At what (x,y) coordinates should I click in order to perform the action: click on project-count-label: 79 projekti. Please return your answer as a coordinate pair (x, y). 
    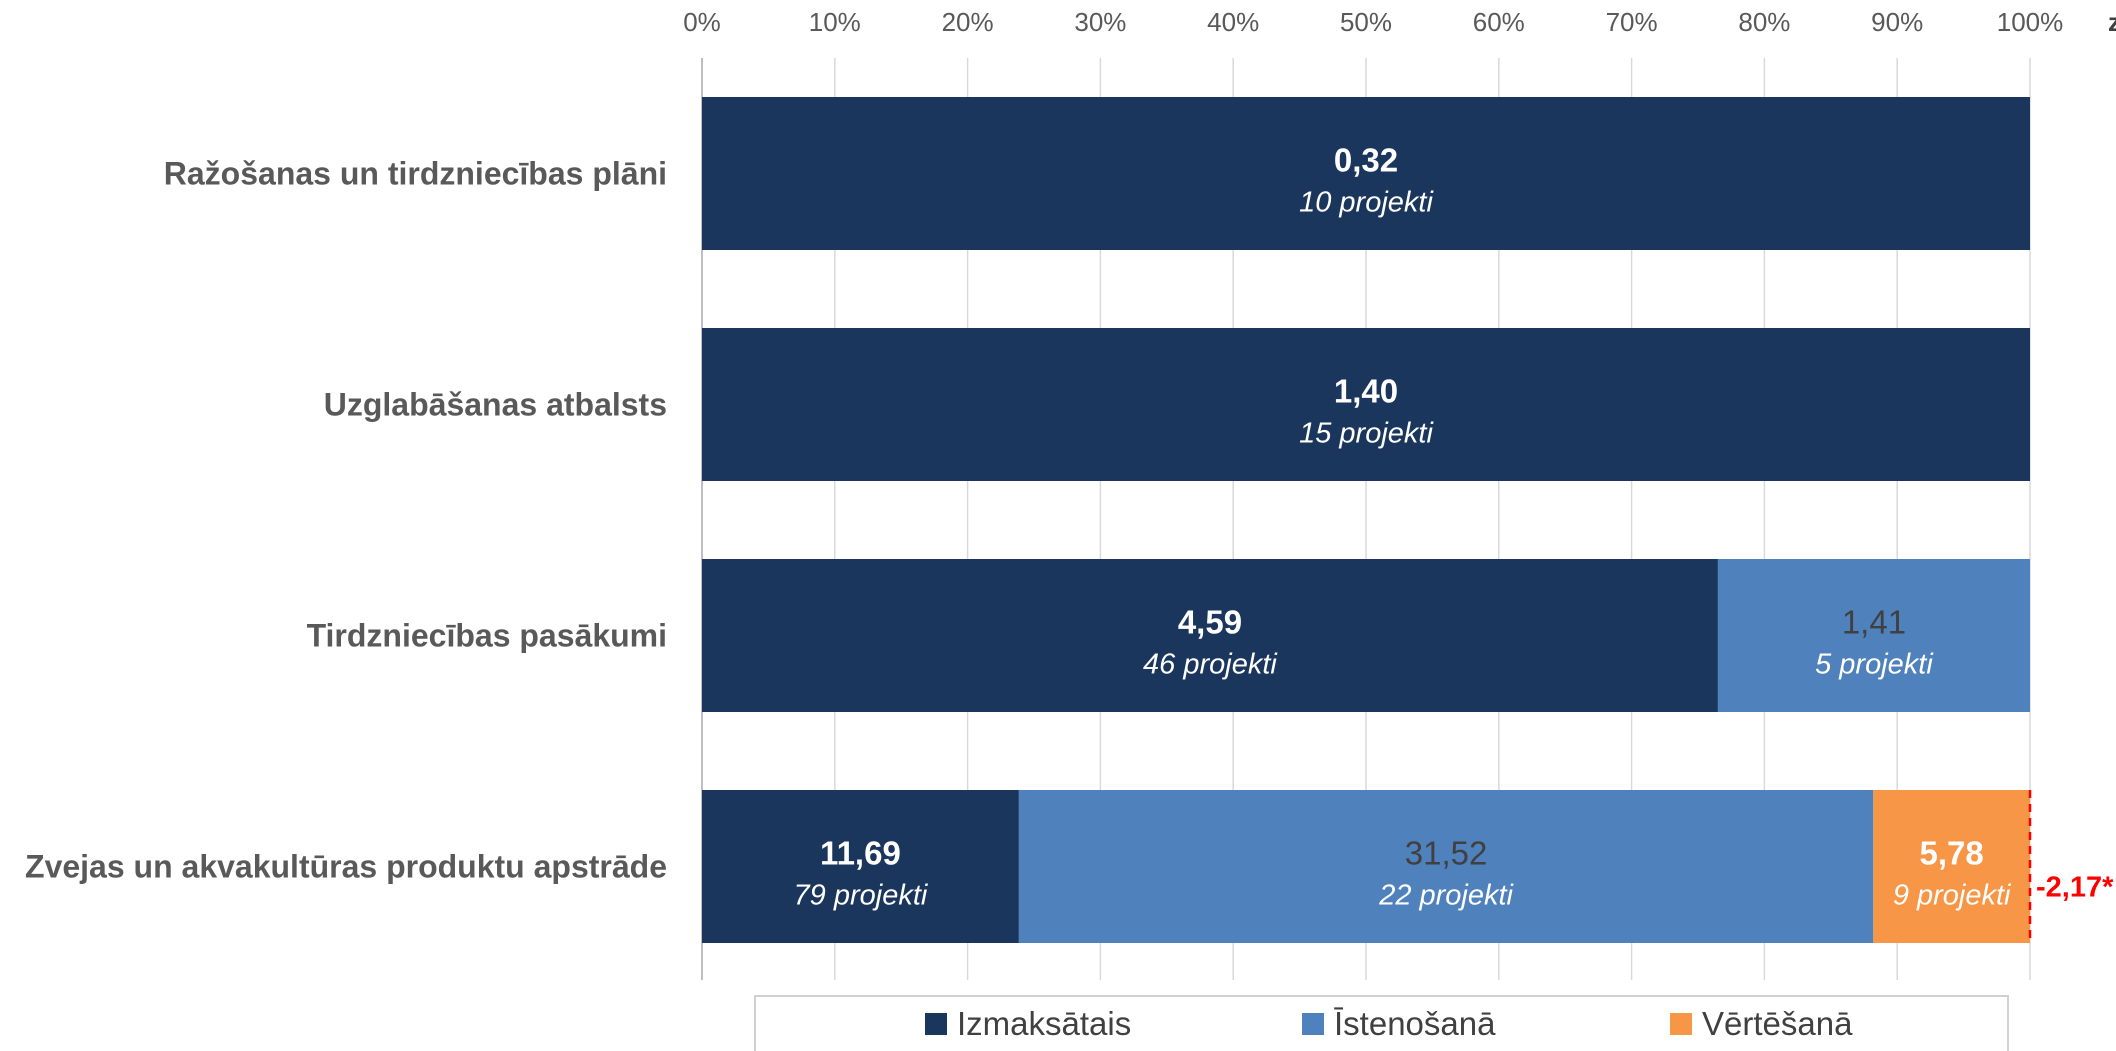
    Looking at the image, I should click on (861, 896).